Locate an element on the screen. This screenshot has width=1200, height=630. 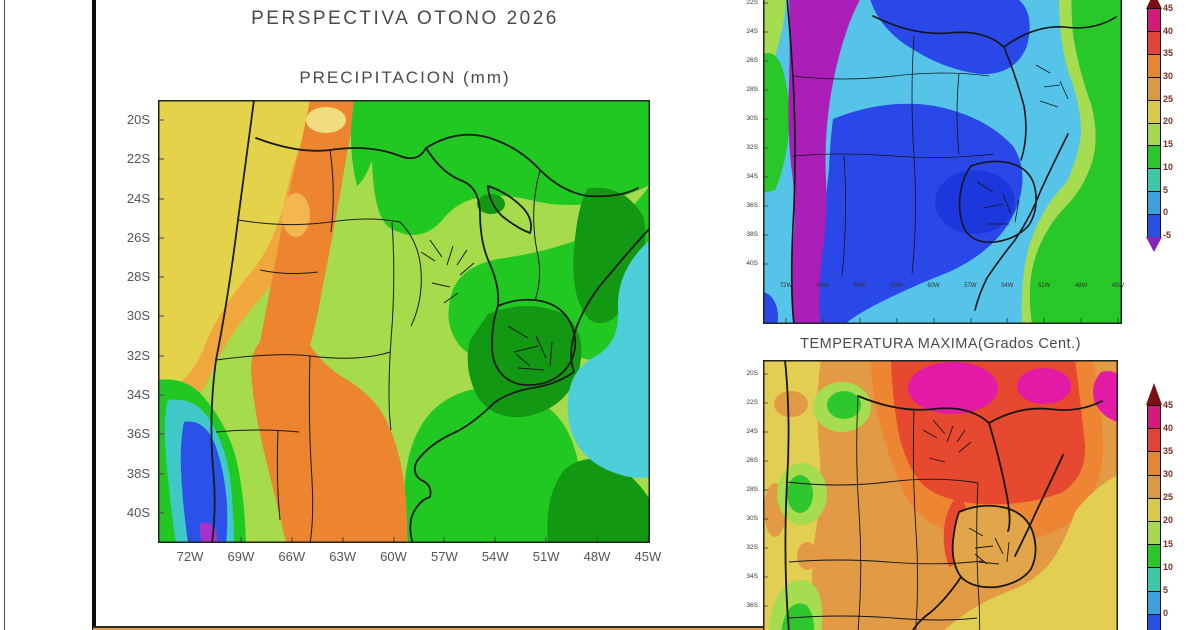
tmax-map-title: TEMPERATURA MAXIMA(Grados Cent.) is located at coordinates (940, 344).